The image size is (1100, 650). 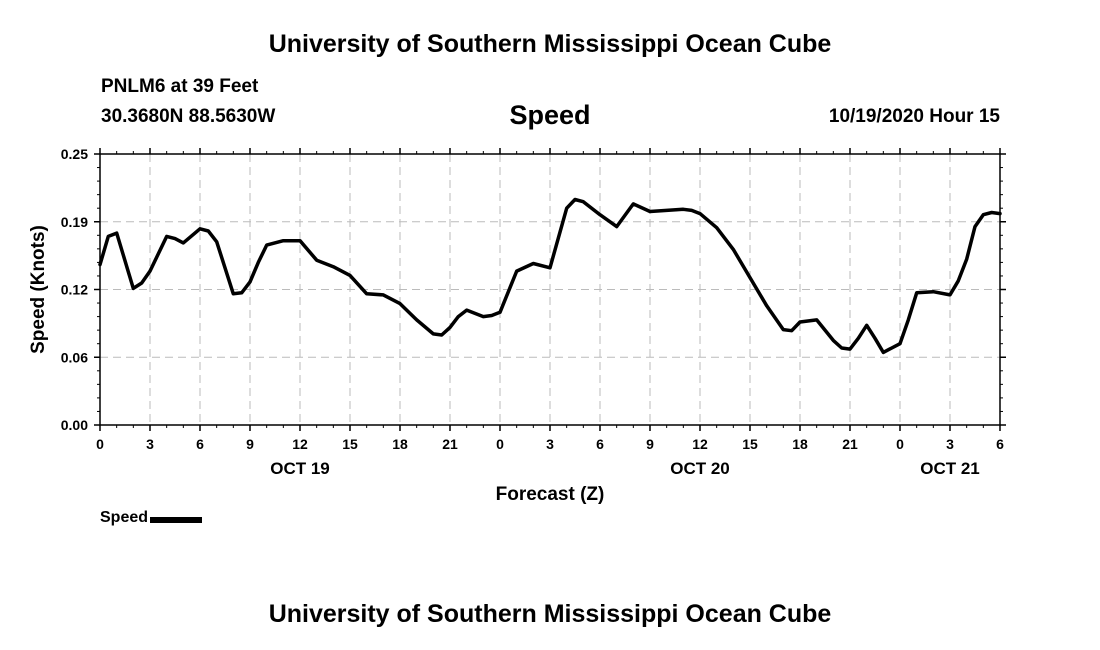 I want to click on legend-swatch, so click(x=176, y=520).